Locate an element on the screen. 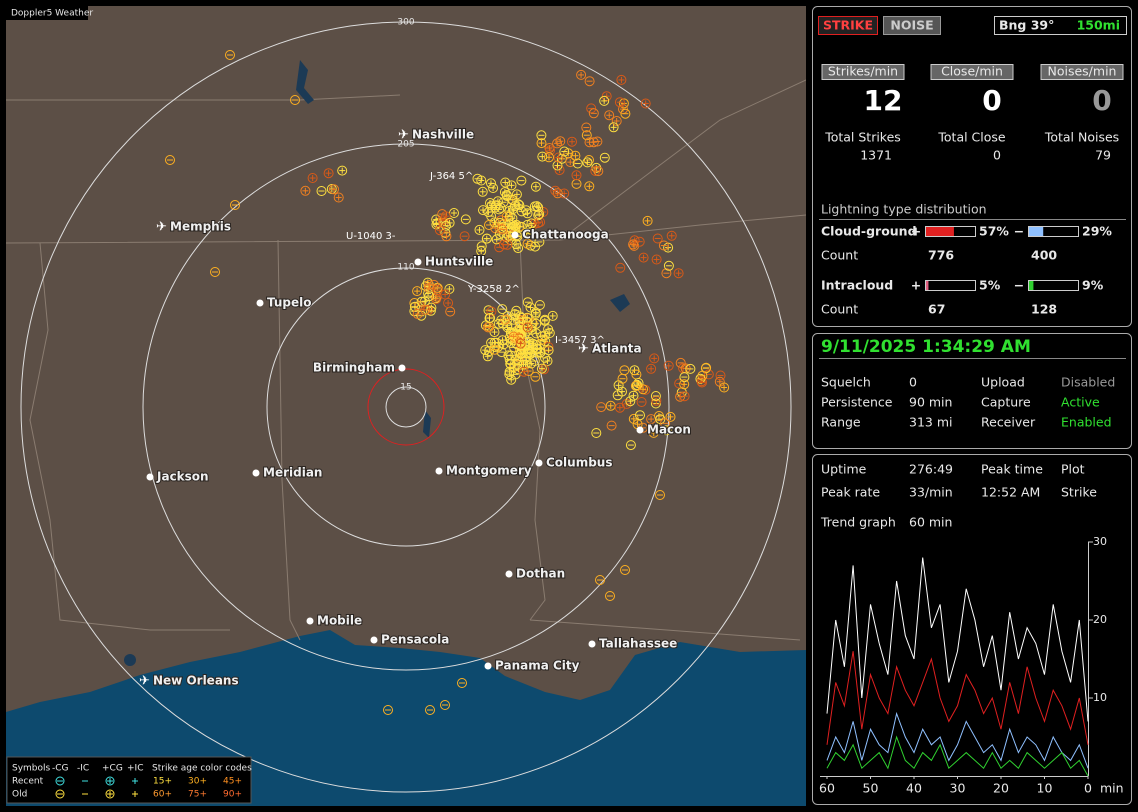 This screenshot has height=812, width=1138. legend-age-title: Strike age color codes is located at coordinates (202, 769).